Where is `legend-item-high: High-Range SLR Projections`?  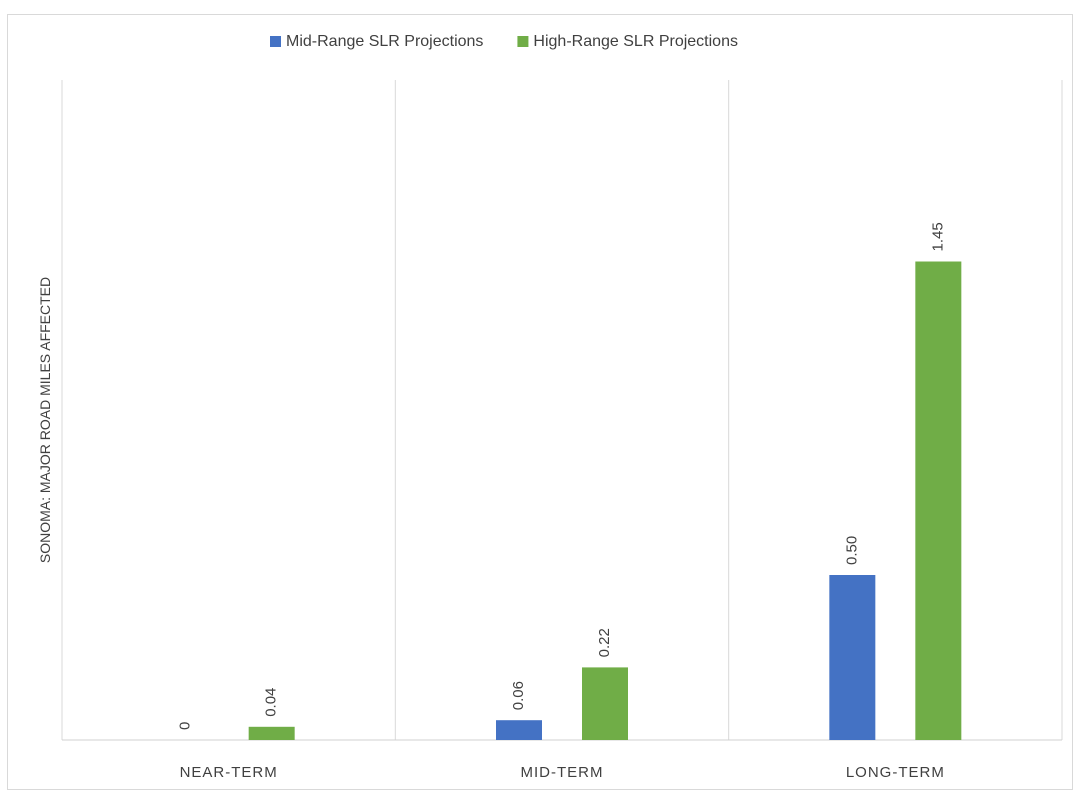 legend-item-high: High-Range SLR Projections is located at coordinates (627, 41).